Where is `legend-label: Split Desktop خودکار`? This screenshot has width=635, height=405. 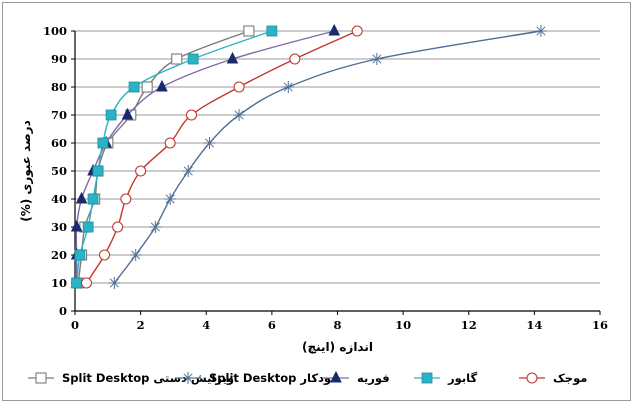 legend-label: Split Desktop خودکار is located at coordinates (274, 378).